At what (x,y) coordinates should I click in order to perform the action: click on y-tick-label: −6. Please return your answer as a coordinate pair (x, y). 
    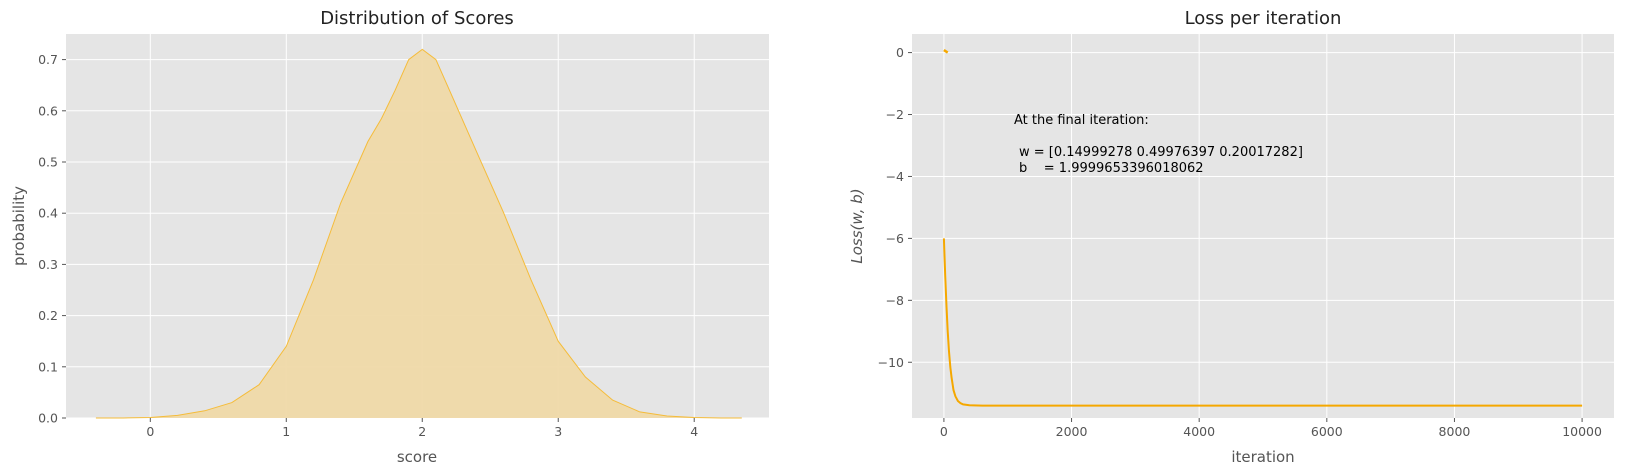
    Looking at the image, I should click on (895, 238).